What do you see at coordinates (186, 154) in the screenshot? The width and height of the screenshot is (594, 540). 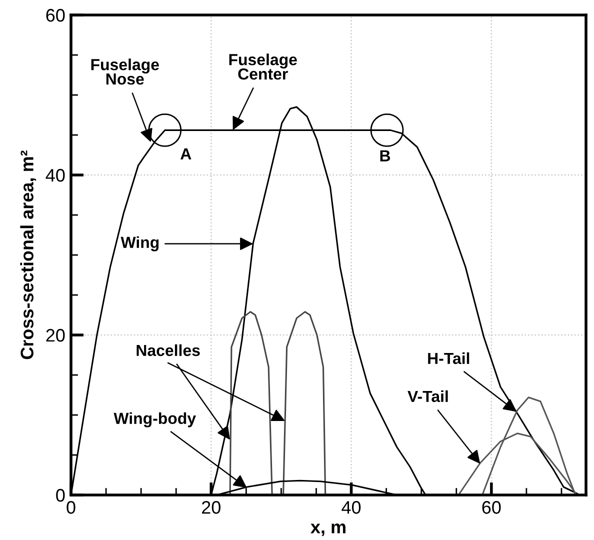 I see `annotation: A` at bounding box center [186, 154].